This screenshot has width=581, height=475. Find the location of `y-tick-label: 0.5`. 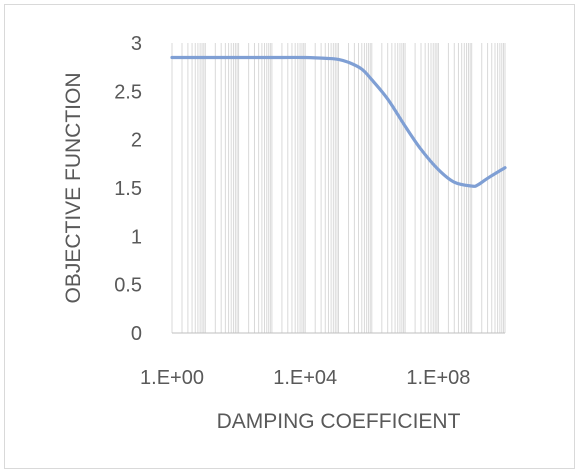

y-tick-label: 0.5 is located at coordinates (128, 286).